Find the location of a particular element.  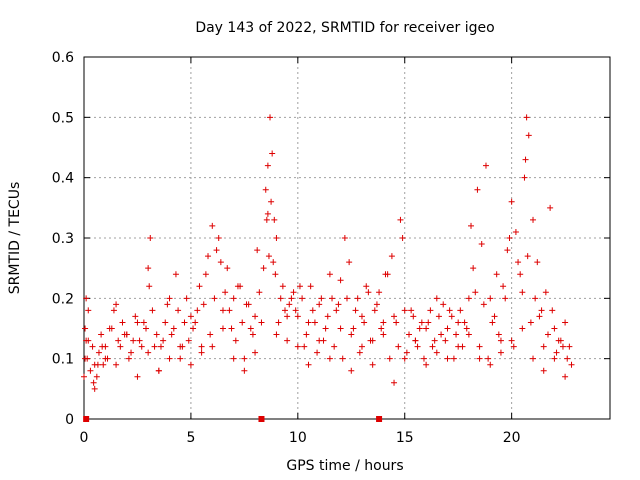

x-tick-label: 0 is located at coordinates (84, 438).